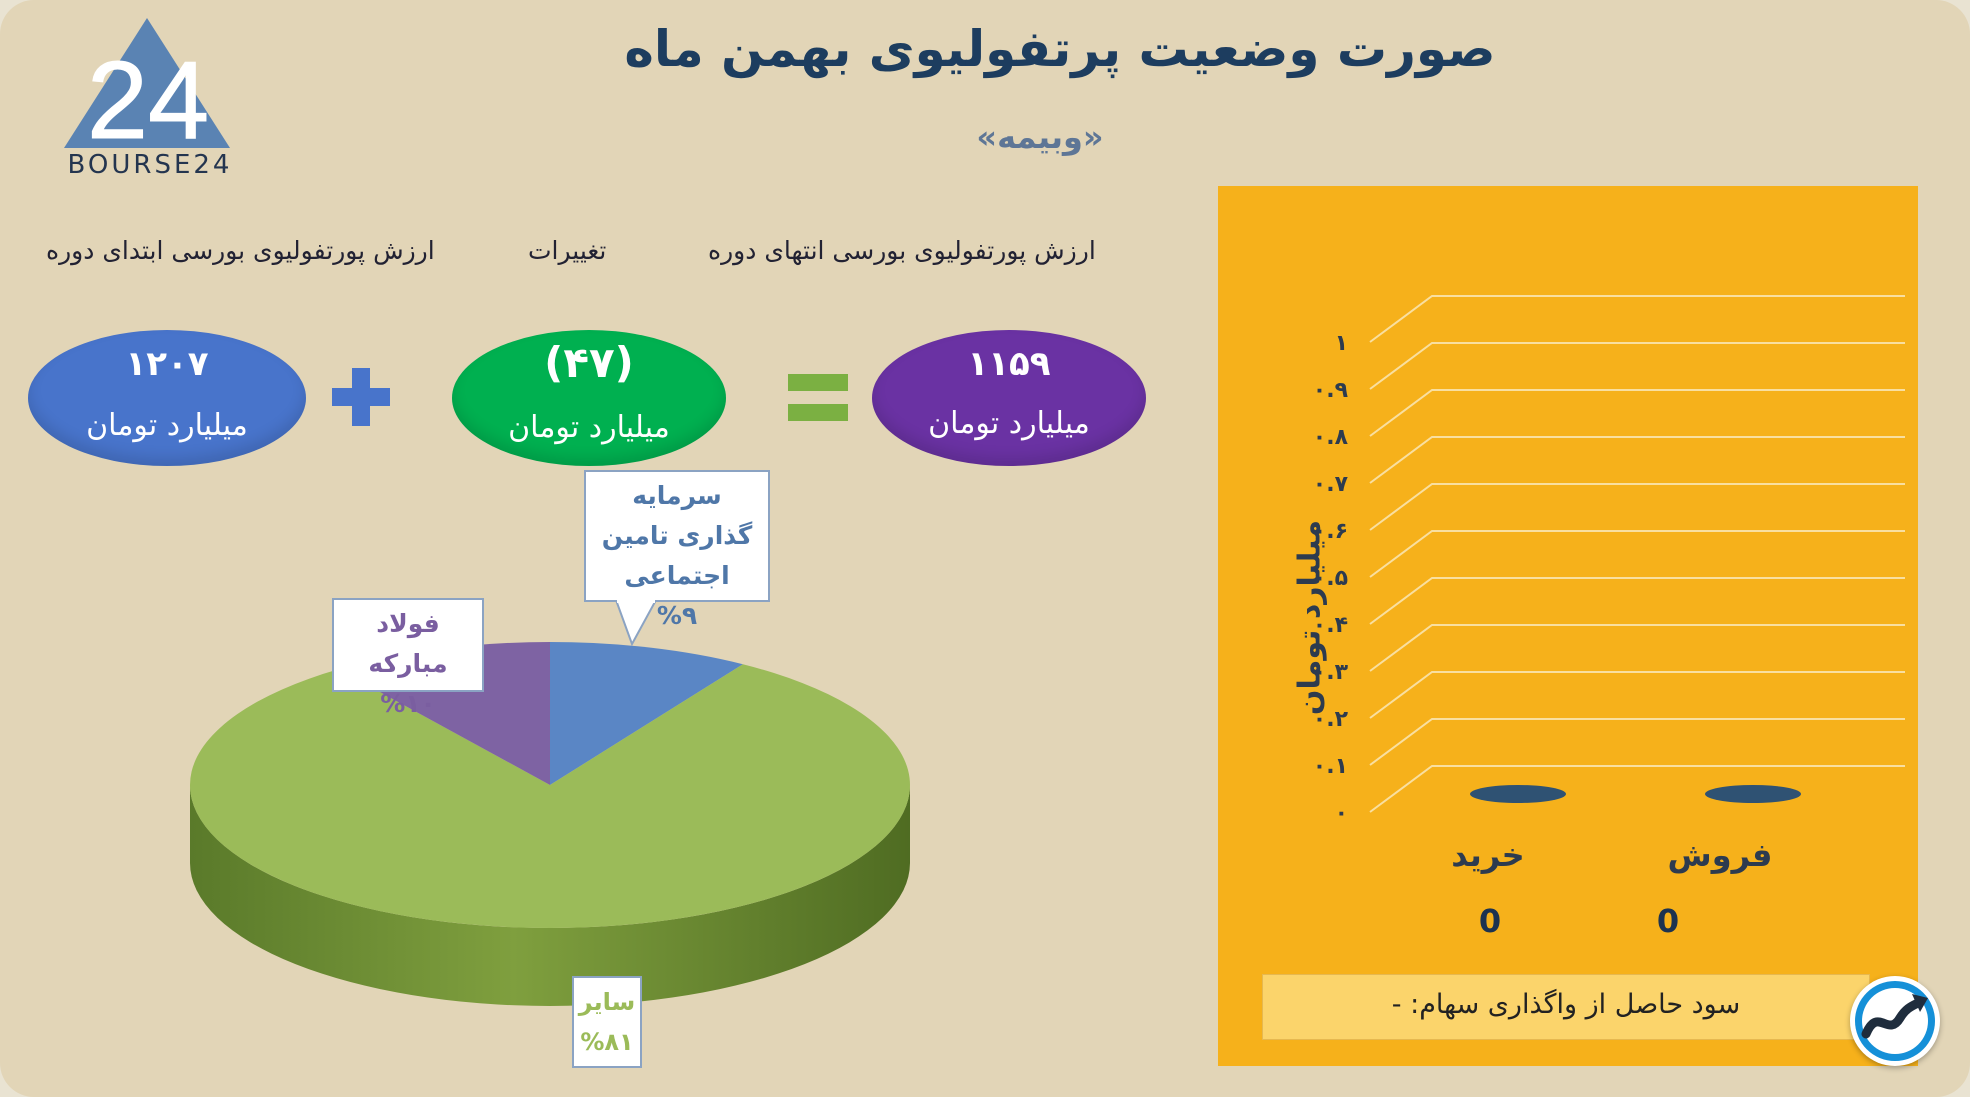 Image resolution: width=1970 pixels, height=1097 pixels. What do you see at coordinates (677, 535) in the screenshot?
I see `slice-label-0: سرمایه گذاری تامین اجتماعی` at bounding box center [677, 535].